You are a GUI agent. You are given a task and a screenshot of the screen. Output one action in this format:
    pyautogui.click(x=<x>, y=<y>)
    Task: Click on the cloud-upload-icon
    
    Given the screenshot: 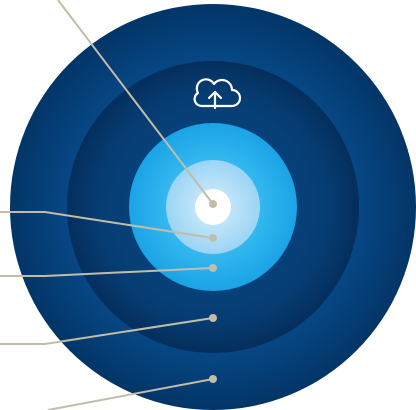 What is the action you would take?
    pyautogui.click(x=217, y=94)
    